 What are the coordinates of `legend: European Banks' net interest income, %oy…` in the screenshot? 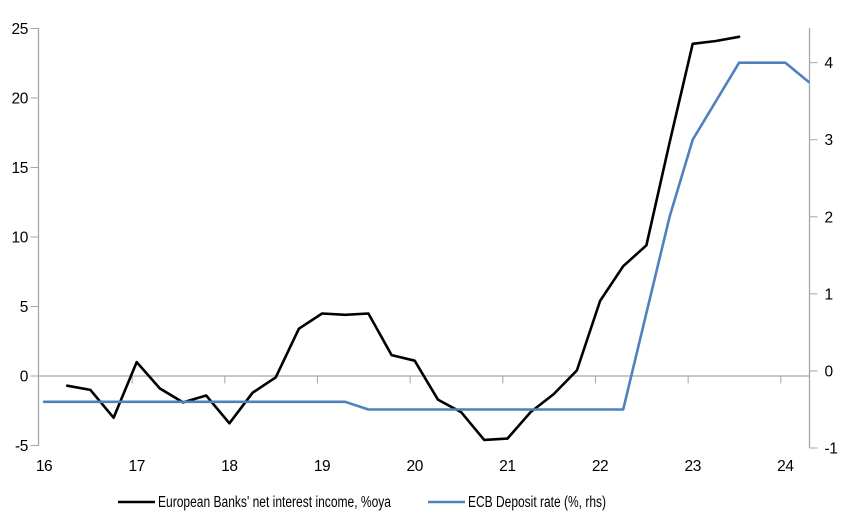 It's located at (362, 502).